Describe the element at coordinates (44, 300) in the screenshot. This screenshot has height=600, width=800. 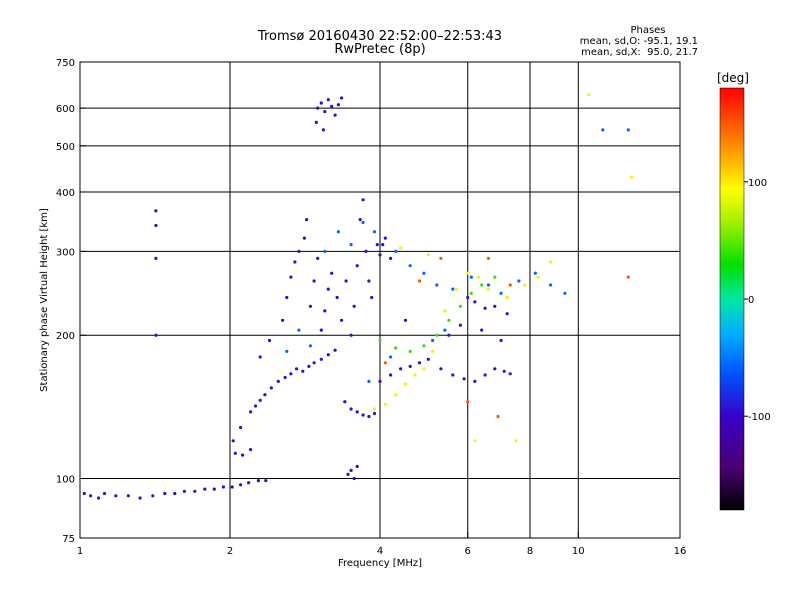
I see `y-axis-label: Stationary phase Virtual Height [km]` at that location.